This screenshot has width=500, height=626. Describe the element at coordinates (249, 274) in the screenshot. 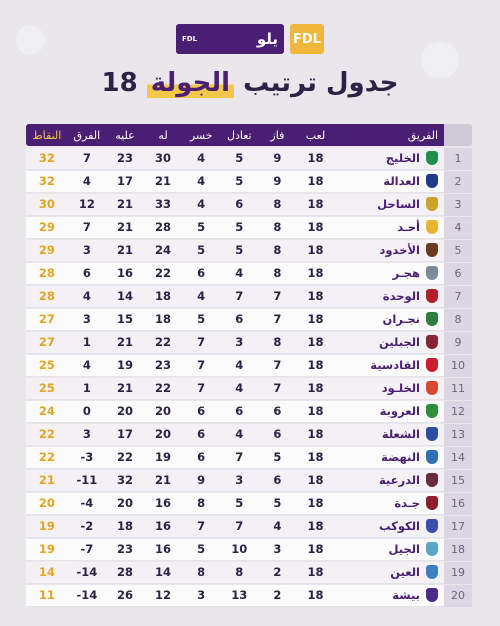

I see `table-row: 6 هجـر 18 8 4 6 22 16 6 28` at that location.